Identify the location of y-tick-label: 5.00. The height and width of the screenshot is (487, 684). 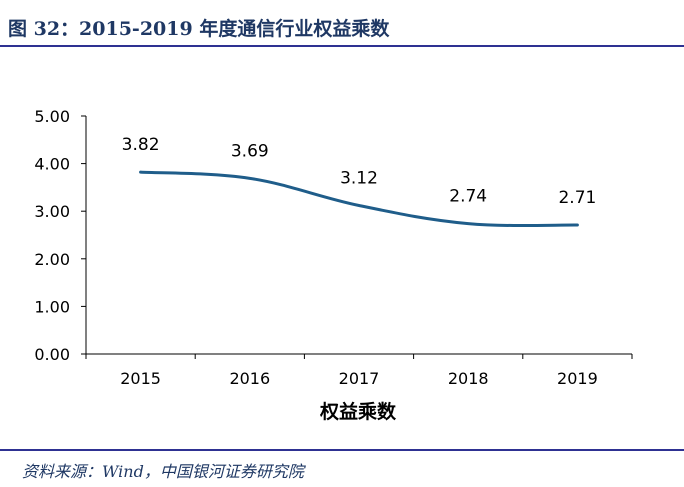
(52, 116).